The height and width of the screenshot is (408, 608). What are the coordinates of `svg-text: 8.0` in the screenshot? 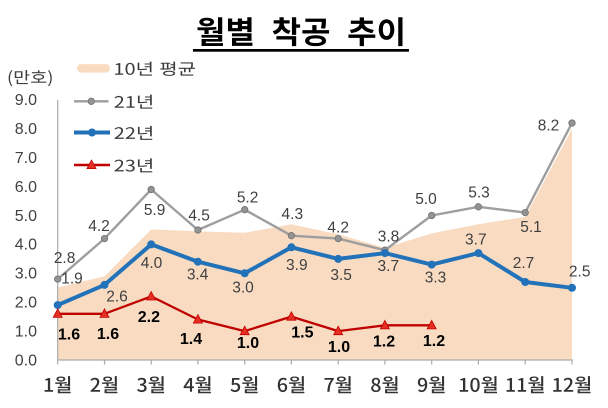 It's located at (26, 129).